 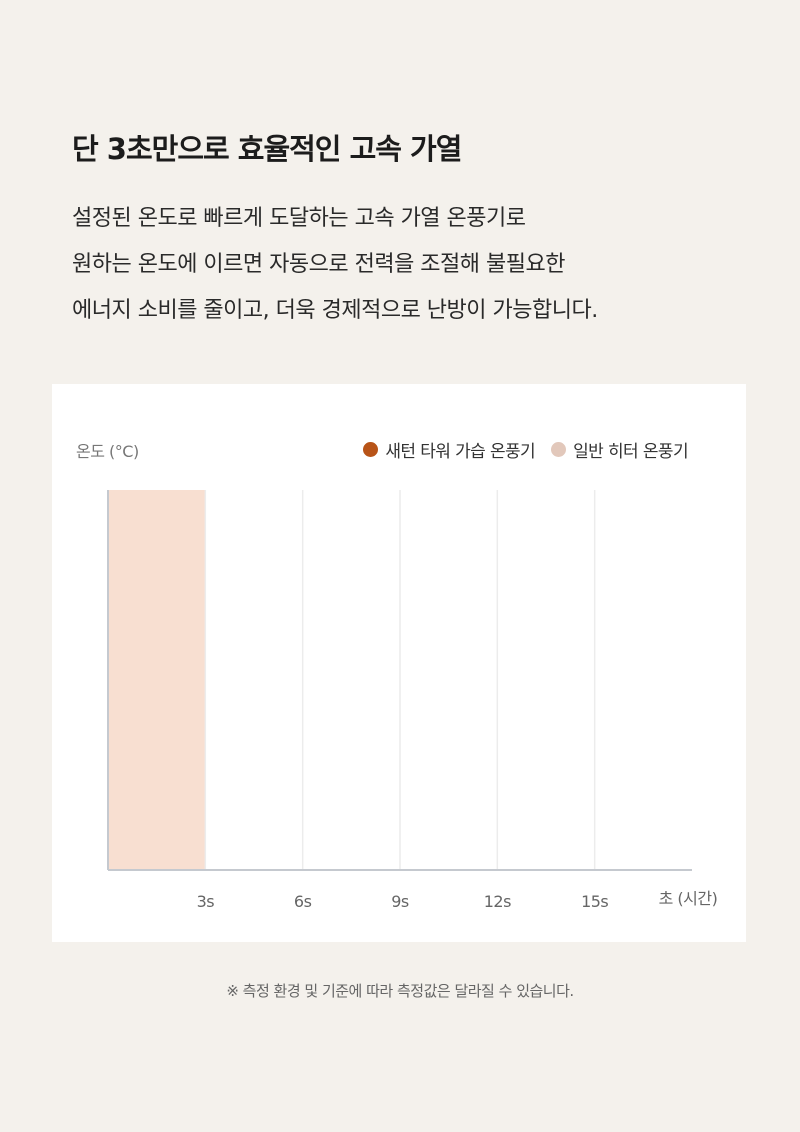 I want to click on footnote: ※ 측정 환경 및 기준에 따라 측정값은 달라질 수 있습니다., so click(x=400, y=991).